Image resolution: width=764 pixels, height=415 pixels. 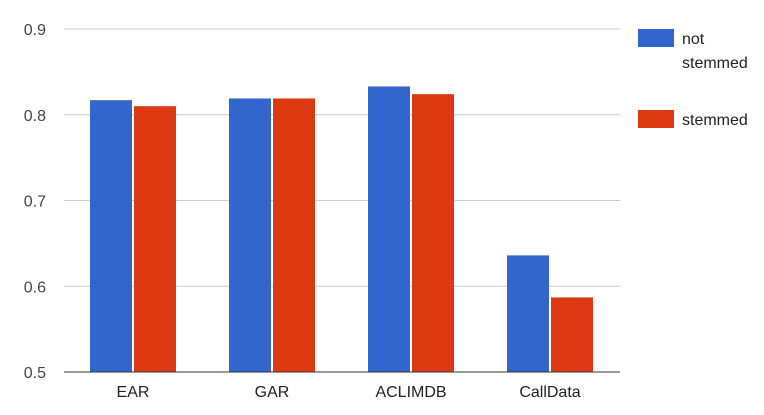 I want to click on x-axis-category-labels: EAR GAR ACLIMDB CallData, so click(x=349, y=392).